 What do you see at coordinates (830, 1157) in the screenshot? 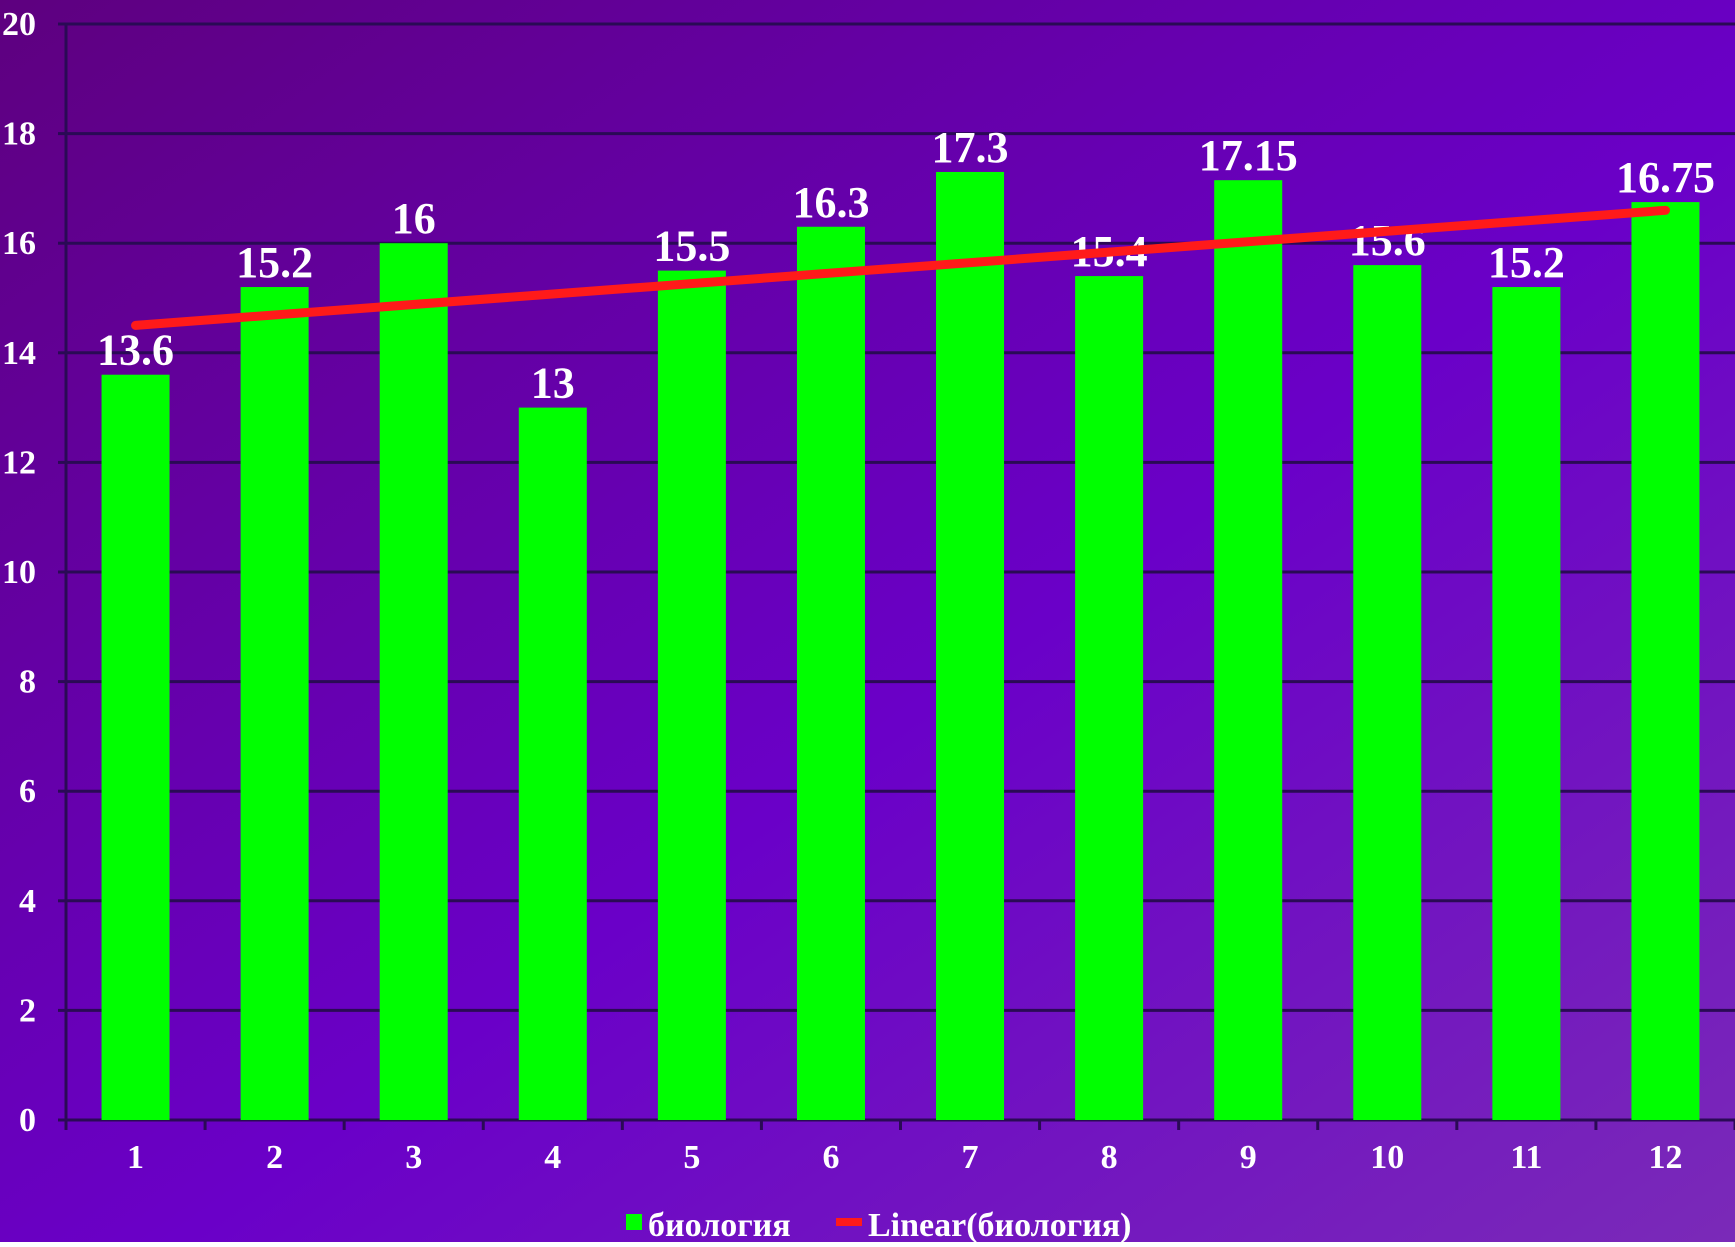
I see `xtick-label-6: 6` at bounding box center [830, 1157].